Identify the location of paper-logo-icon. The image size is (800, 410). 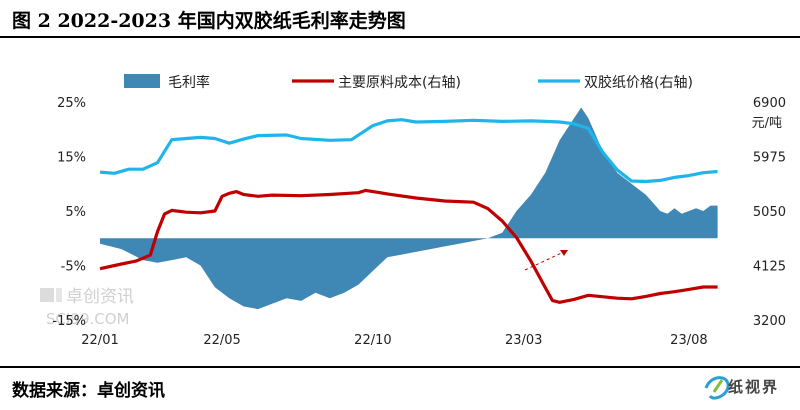
(717, 388).